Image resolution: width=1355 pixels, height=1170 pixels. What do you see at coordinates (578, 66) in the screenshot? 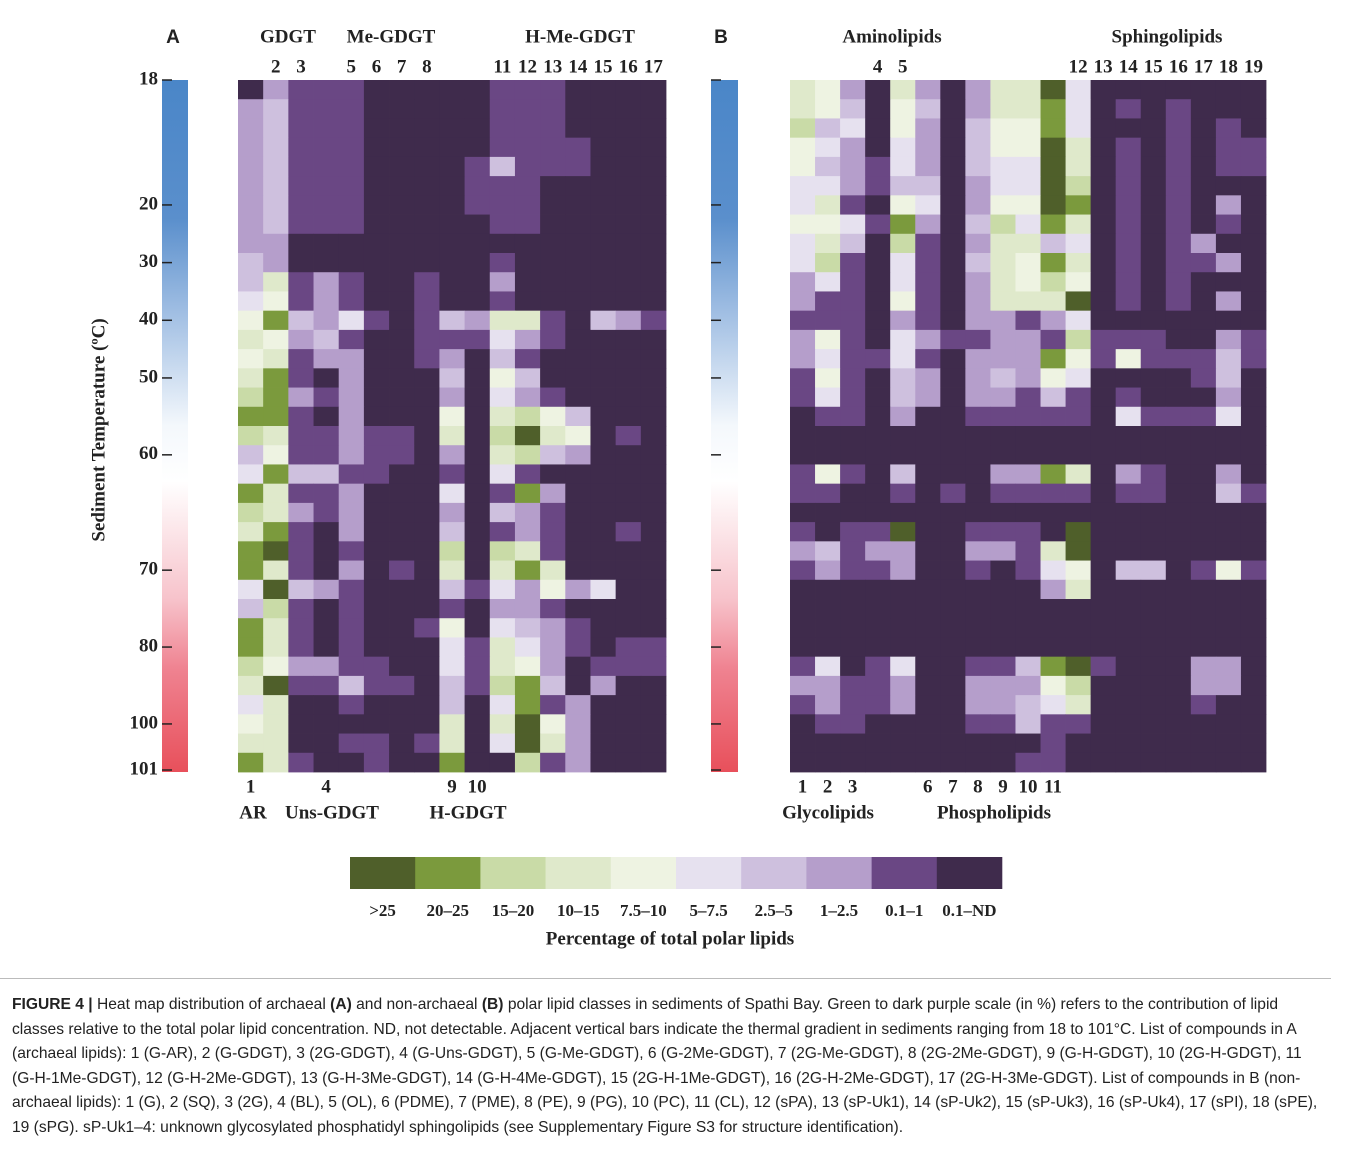
I see `column-label: 14` at bounding box center [578, 66].